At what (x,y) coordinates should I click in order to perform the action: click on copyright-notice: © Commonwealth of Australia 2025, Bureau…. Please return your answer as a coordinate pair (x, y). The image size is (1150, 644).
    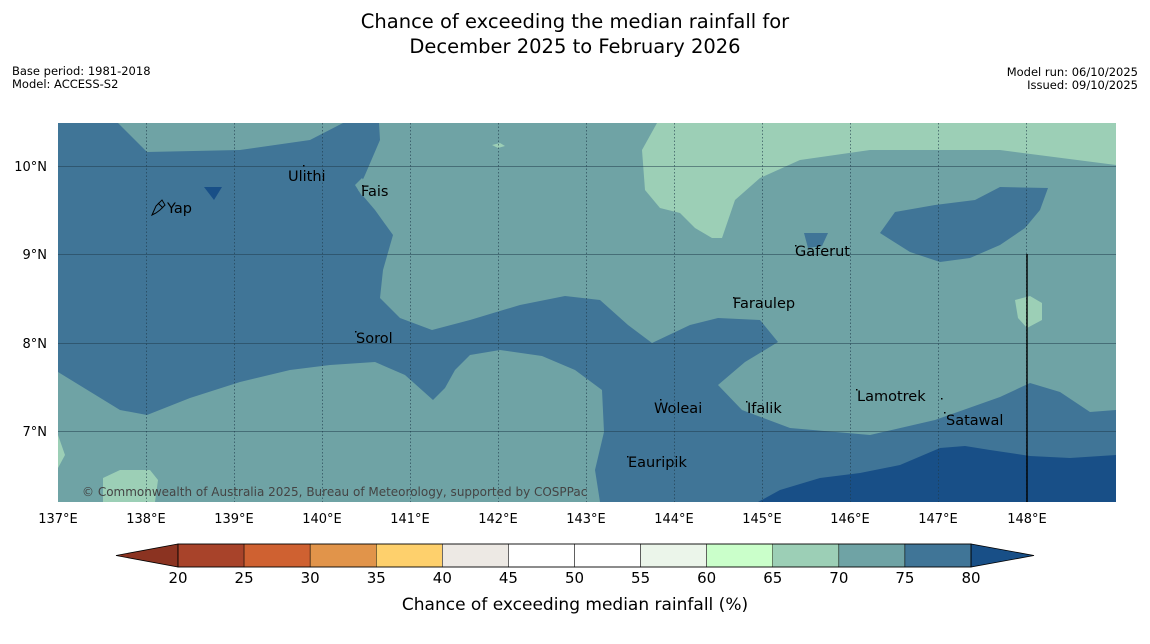
    Looking at the image, I should click on (334, 492).